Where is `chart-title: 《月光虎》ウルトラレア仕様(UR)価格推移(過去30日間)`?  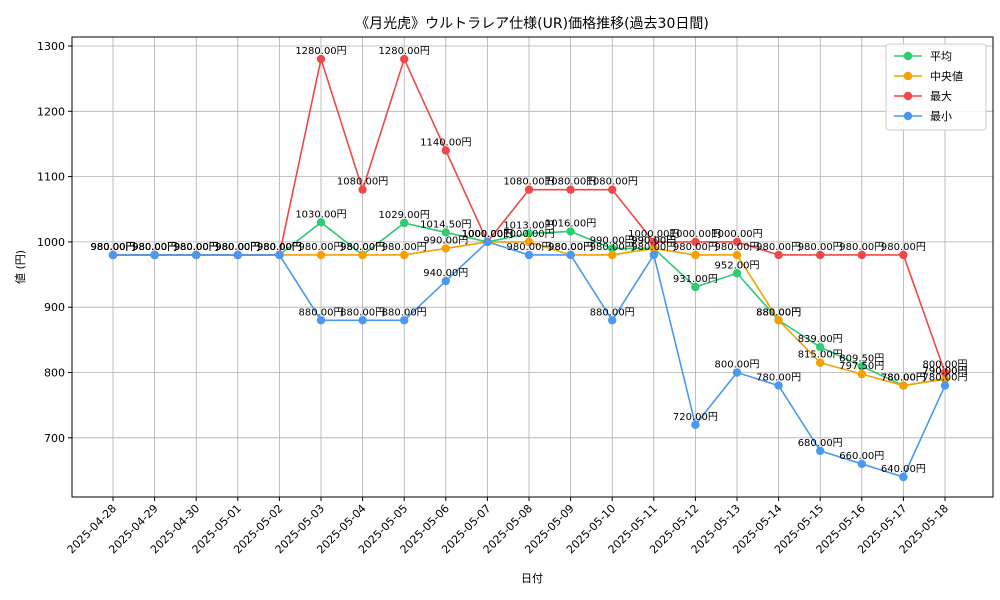 chart-title: 《月光虎》ウルトラレア仕様(UR)価格推移(過去30日間) is located at coordinates (532, 24).